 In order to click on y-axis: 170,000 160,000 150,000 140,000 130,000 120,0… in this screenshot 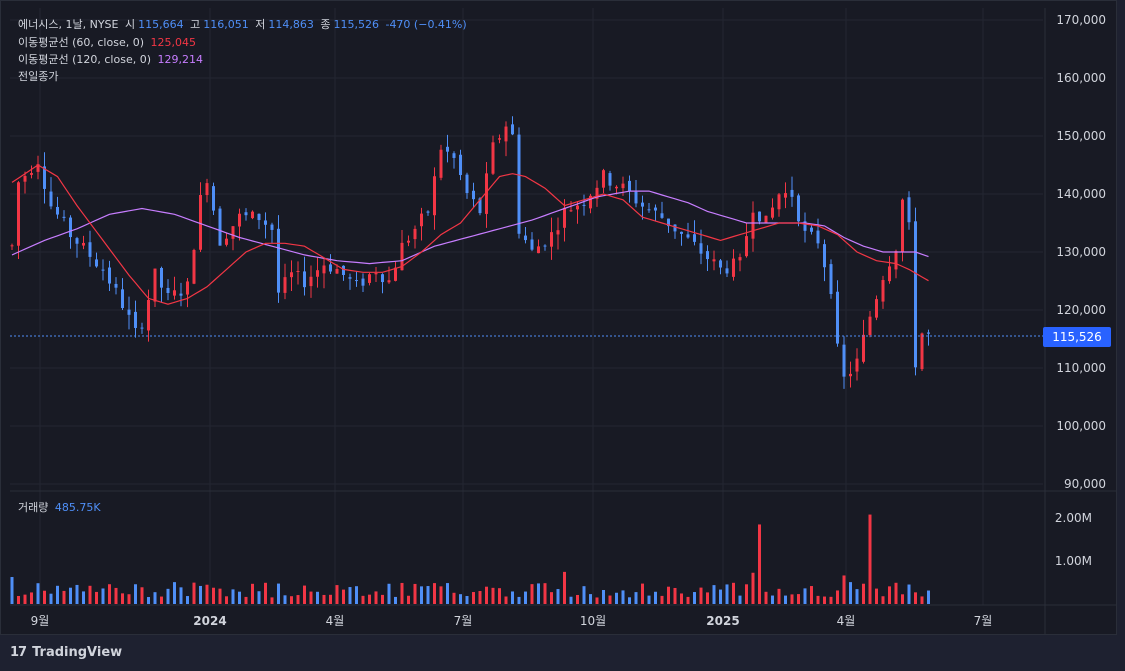, I will do `click(1081, 252)`.